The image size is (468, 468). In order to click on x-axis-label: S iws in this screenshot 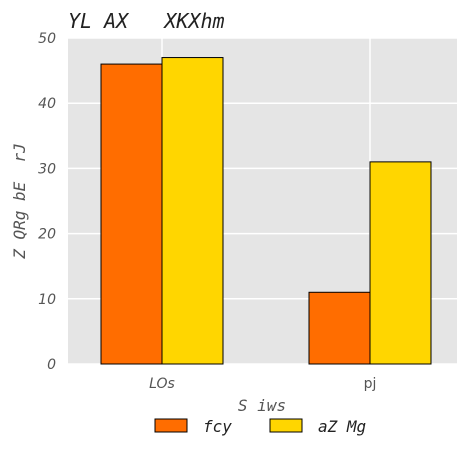, I will do `click(262, 405)`.